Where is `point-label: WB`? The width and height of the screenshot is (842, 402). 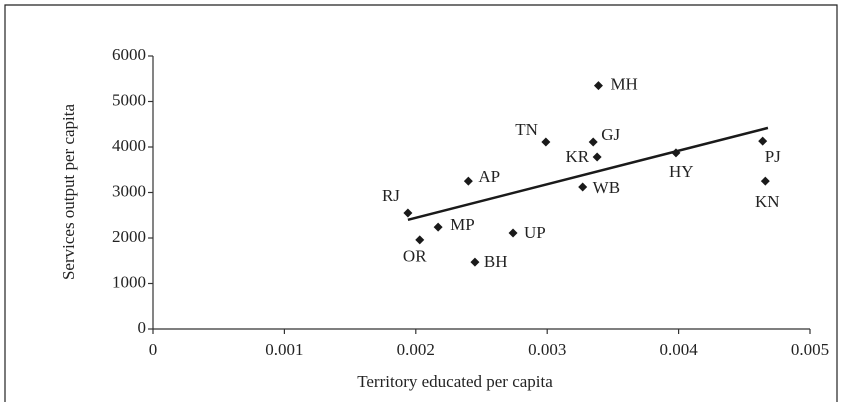
point-label: WB is located at coordinates (606, 187).